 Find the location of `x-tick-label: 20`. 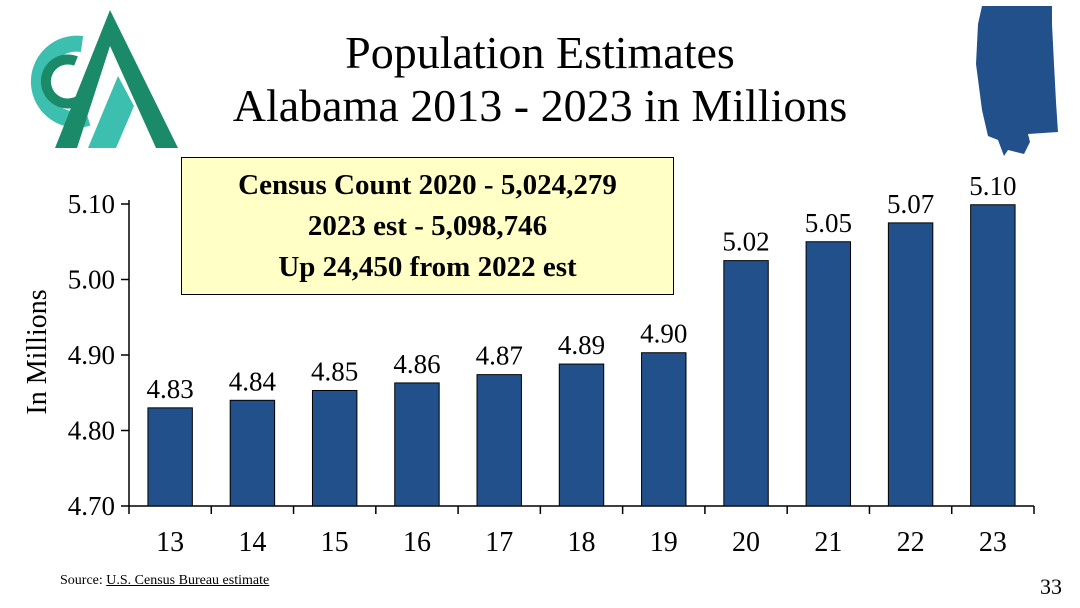

x-tick-label: 20 is located at coordinates (746, 542).